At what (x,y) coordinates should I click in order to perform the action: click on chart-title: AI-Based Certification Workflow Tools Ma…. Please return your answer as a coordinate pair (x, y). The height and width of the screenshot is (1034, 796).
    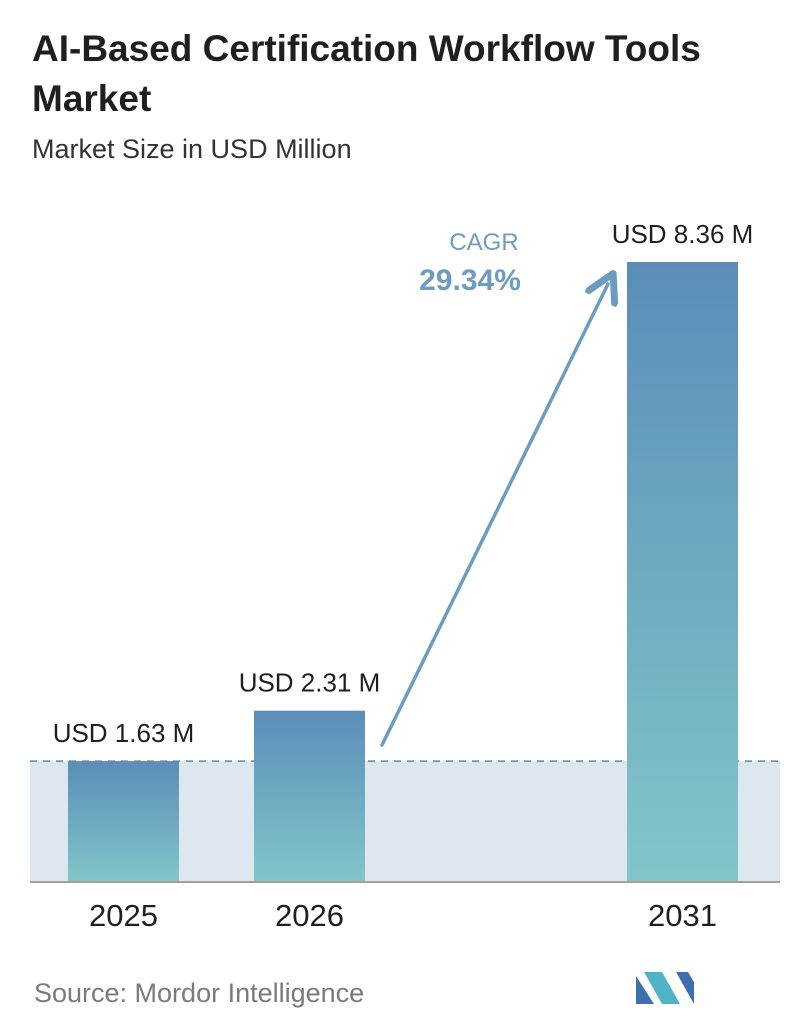
    Looking at the image, I should click on (366, 73).